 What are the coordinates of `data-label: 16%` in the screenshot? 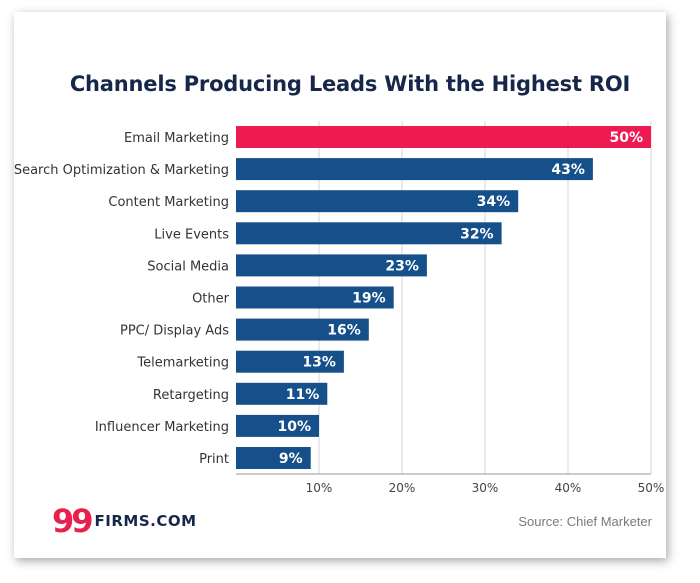 It's located at (344, 331).